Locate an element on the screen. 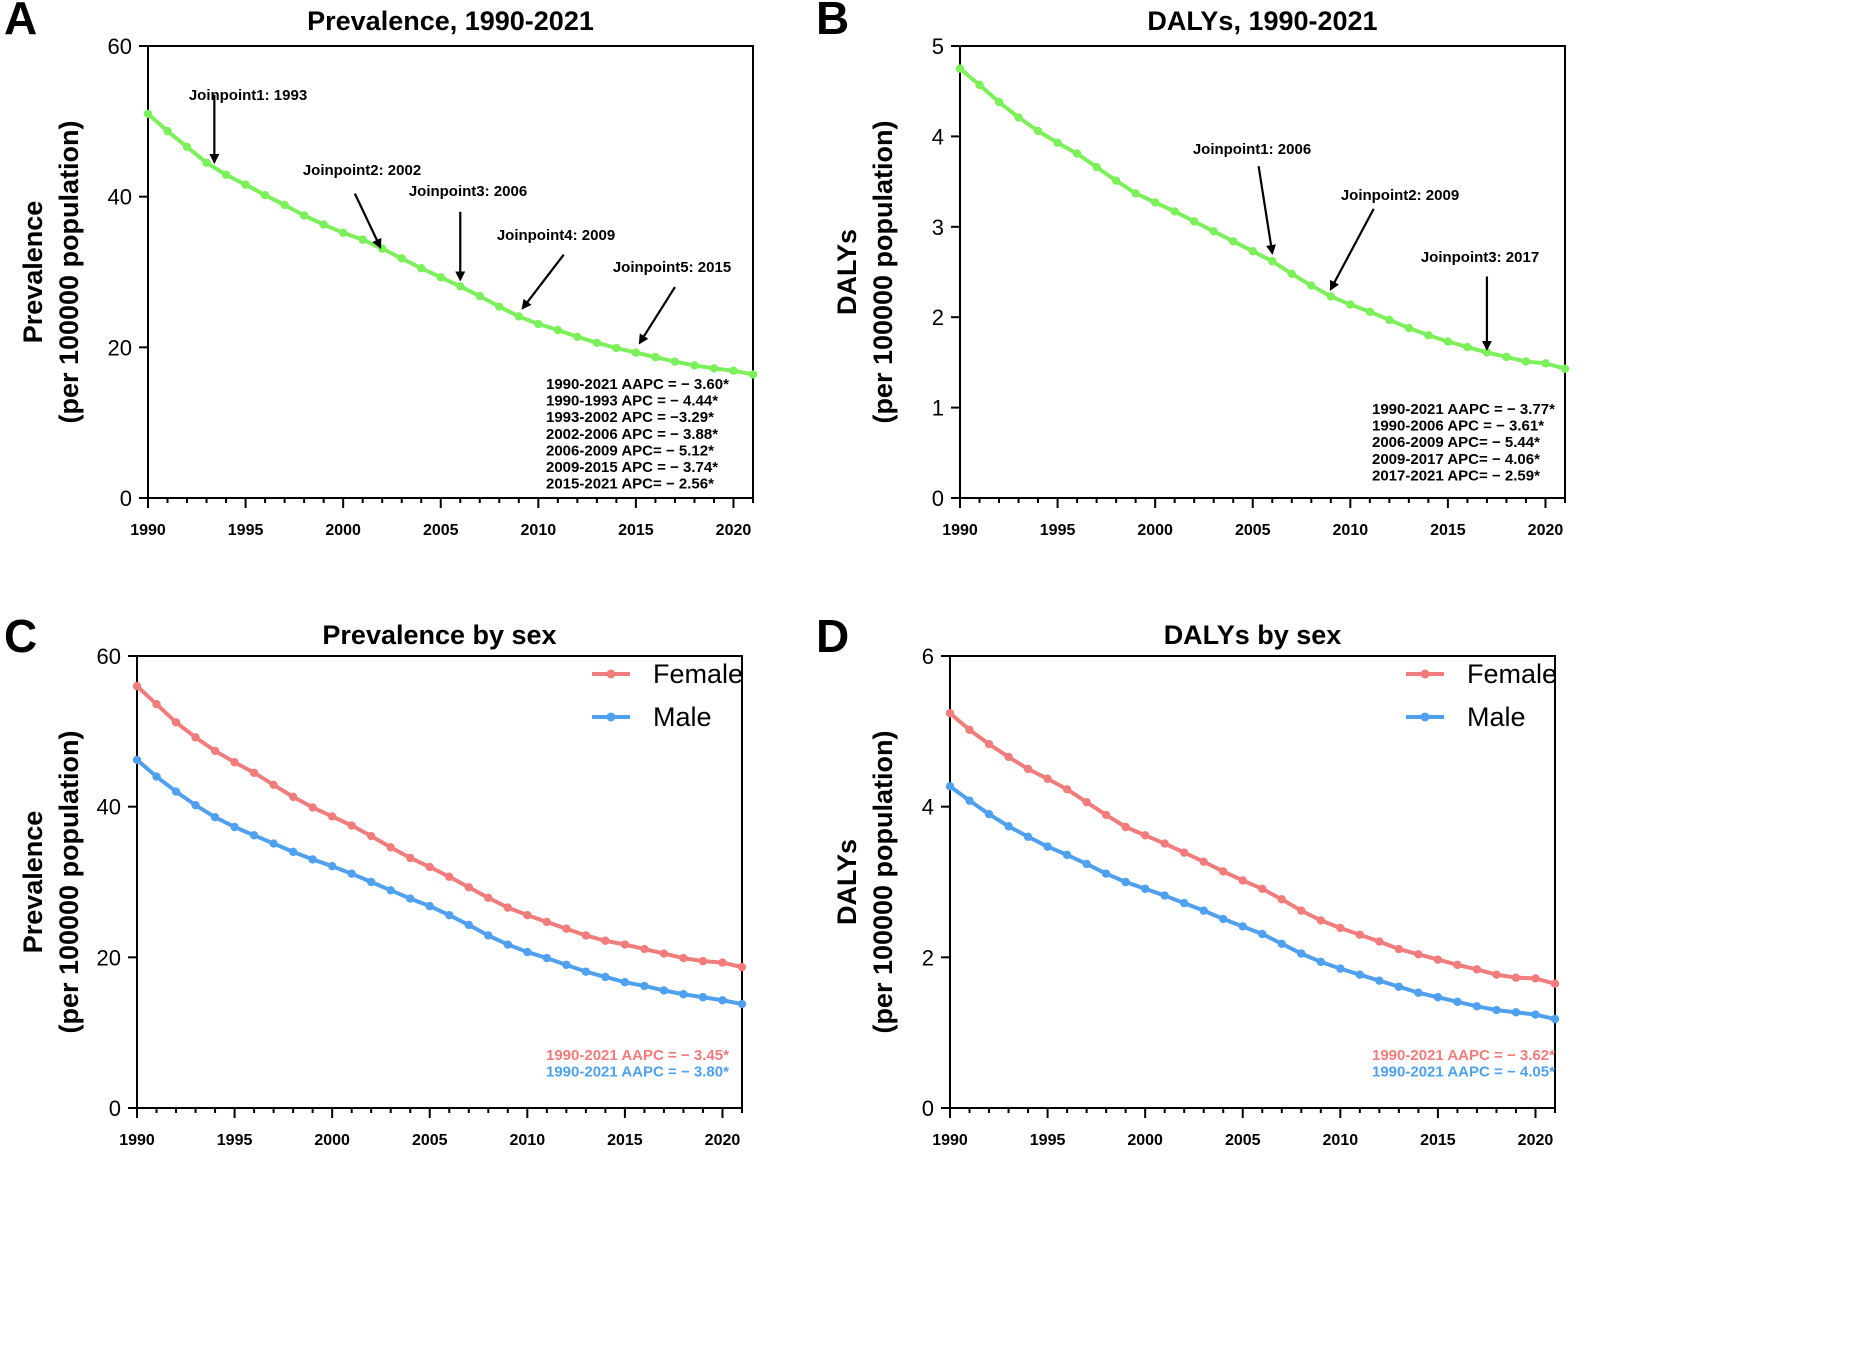  y-tick-label: 5 is located at coordinates (938, 46).